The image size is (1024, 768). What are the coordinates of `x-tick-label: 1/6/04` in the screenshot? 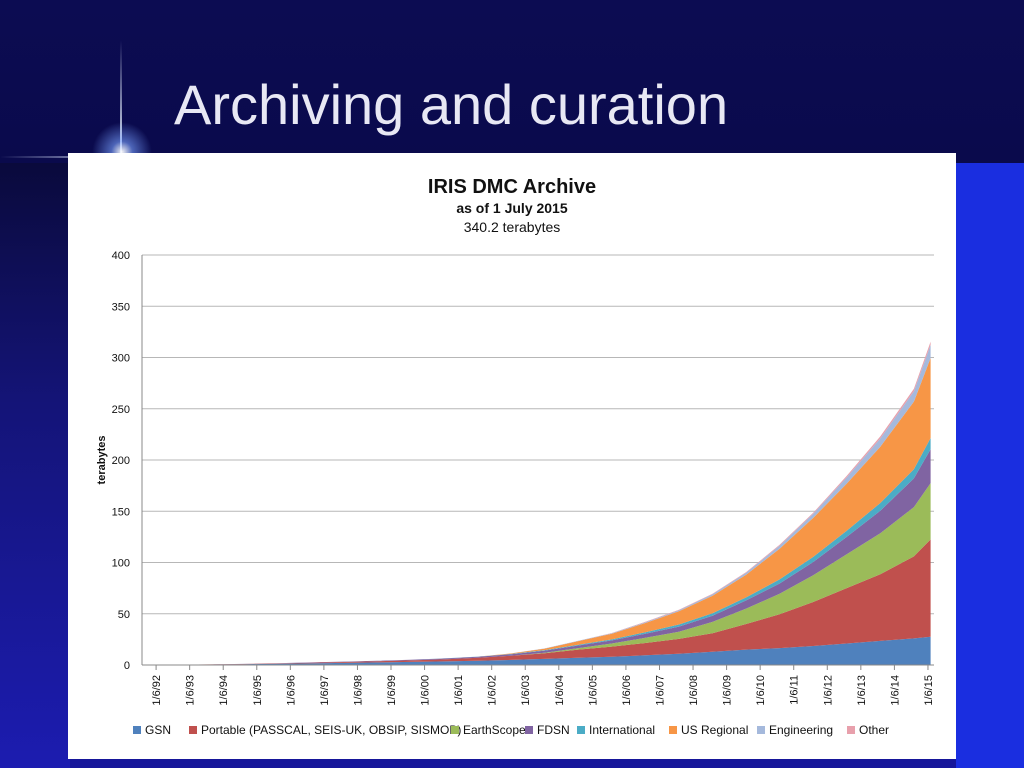 It's located at (560, 690).